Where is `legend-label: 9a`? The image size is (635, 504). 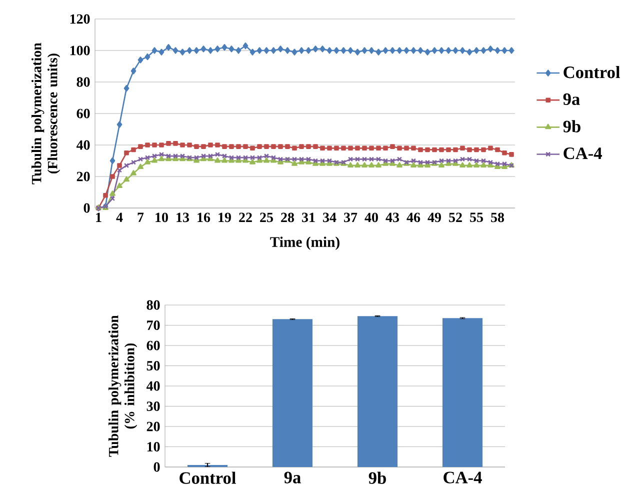 legend-label: 9a is located at coordinates (571, 99).